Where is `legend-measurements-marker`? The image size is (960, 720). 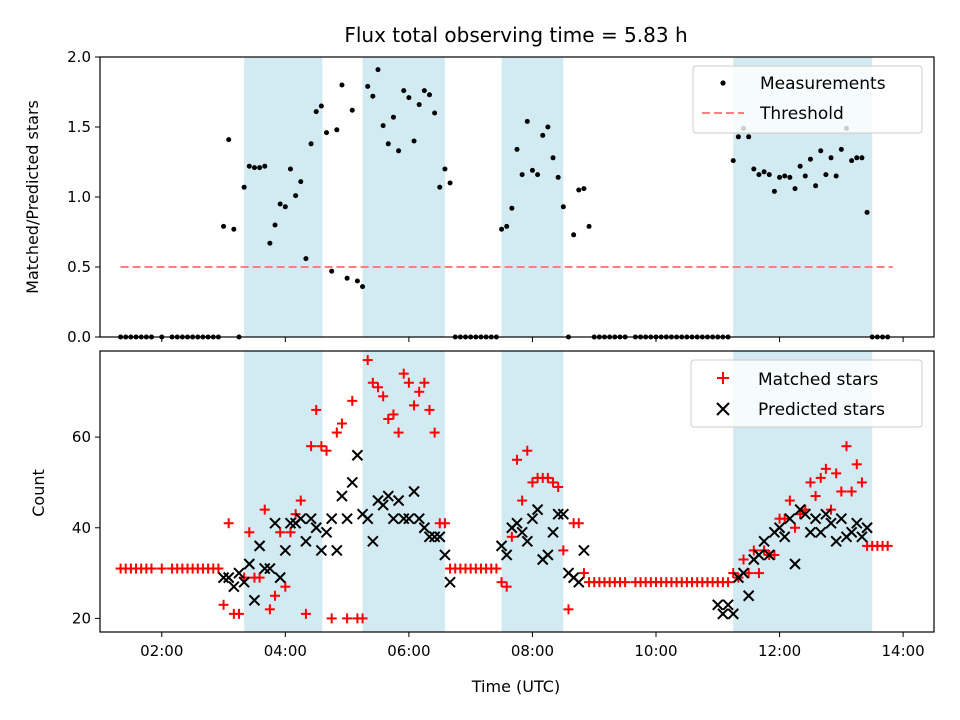 legend-measurements-marker is located at coordinates (723, 83).